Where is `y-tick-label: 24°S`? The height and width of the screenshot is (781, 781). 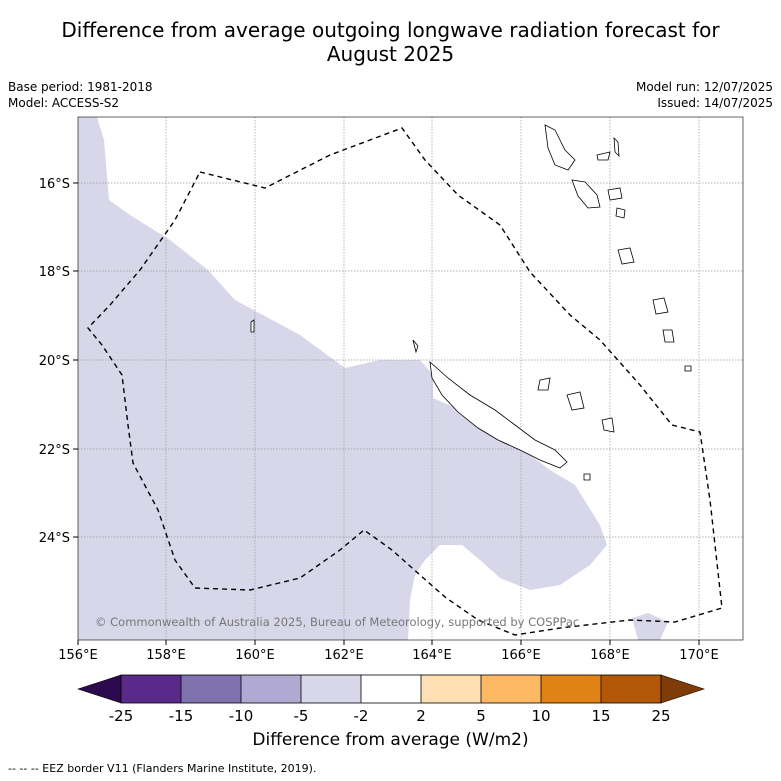
y-tick-label: 24°S is located at coordinates (54, 538).